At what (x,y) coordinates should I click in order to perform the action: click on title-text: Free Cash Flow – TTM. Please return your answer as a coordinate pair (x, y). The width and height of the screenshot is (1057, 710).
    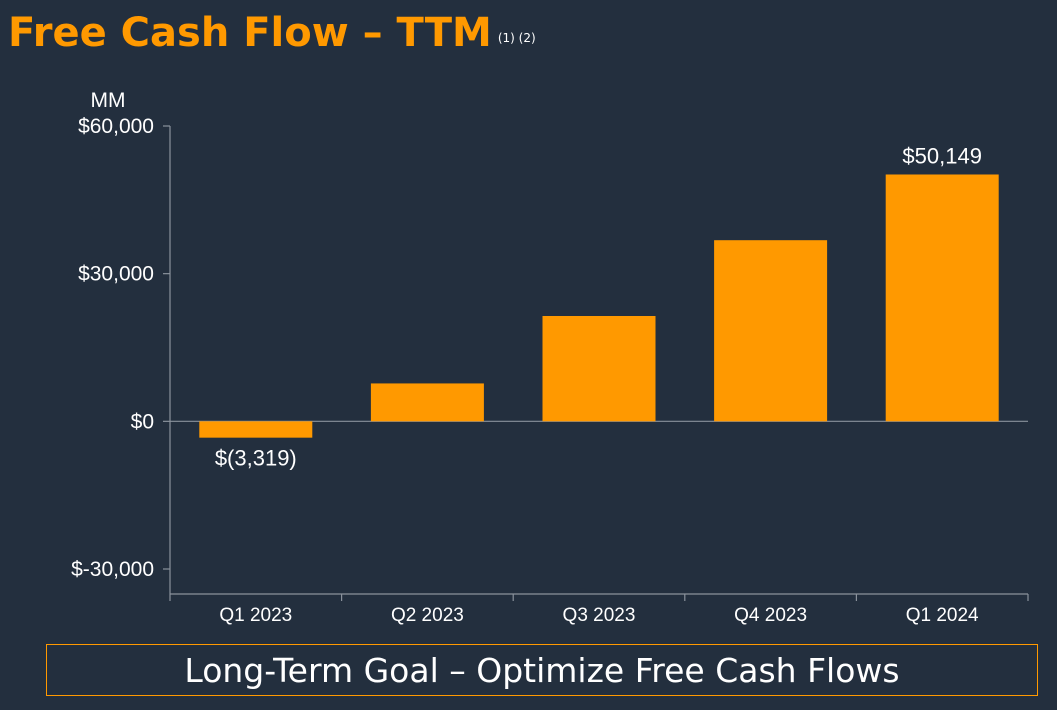
    Looking at the image, I should click on (250, 33).